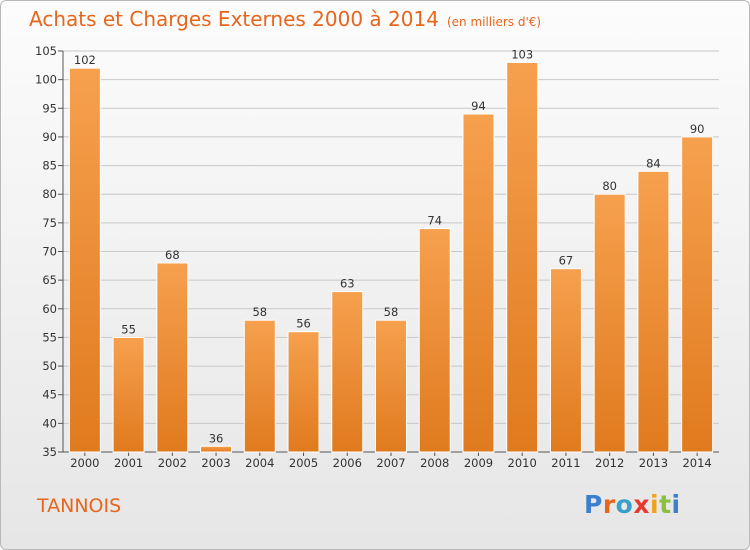 The width and height of the screenshot is (750, 550). Describe the element at coordinates (49, 137) in the screenshot. I see `y-tick-label: 90` at that location.